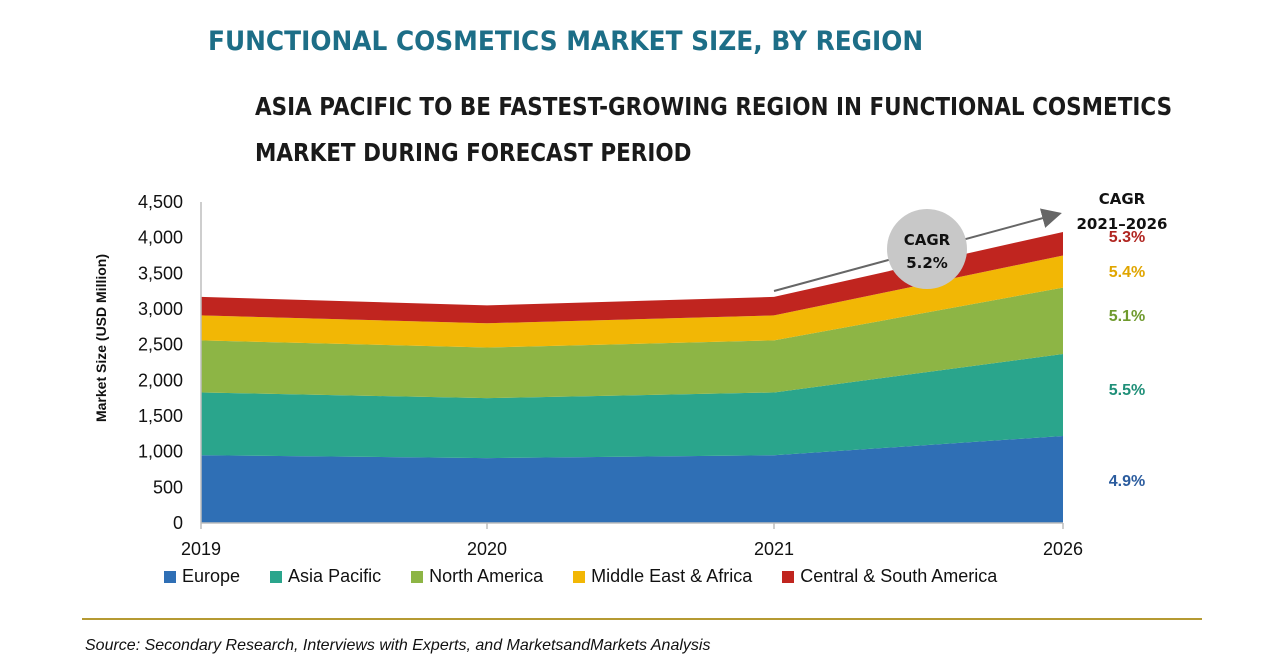 The image size is (1280, 670). I want to click on legend-label: North America, so click(486, 576).